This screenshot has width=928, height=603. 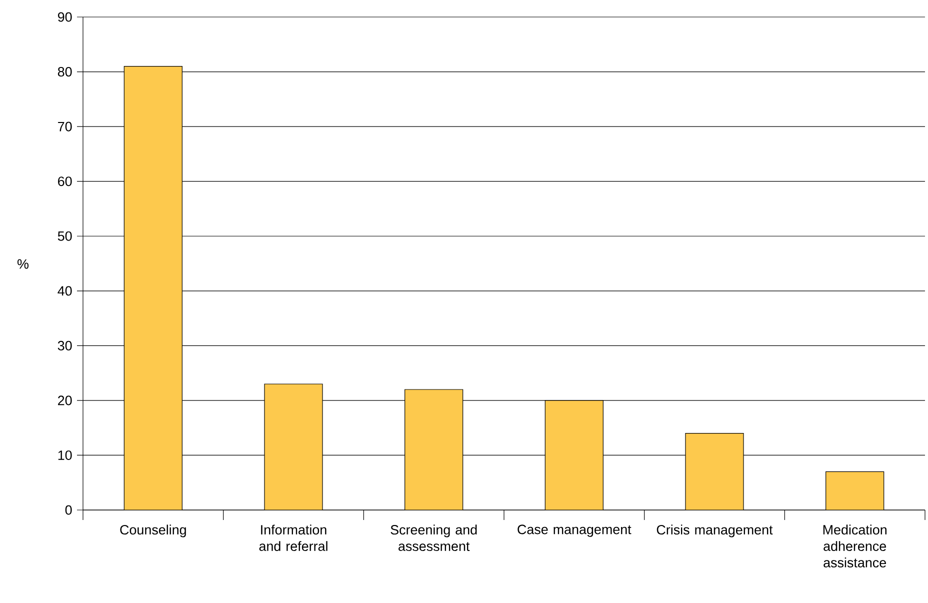 What do you see at coordinates (65, 291) in the screenshot?
I see `y-tick-label: 40` at bounding box center [65, 291].